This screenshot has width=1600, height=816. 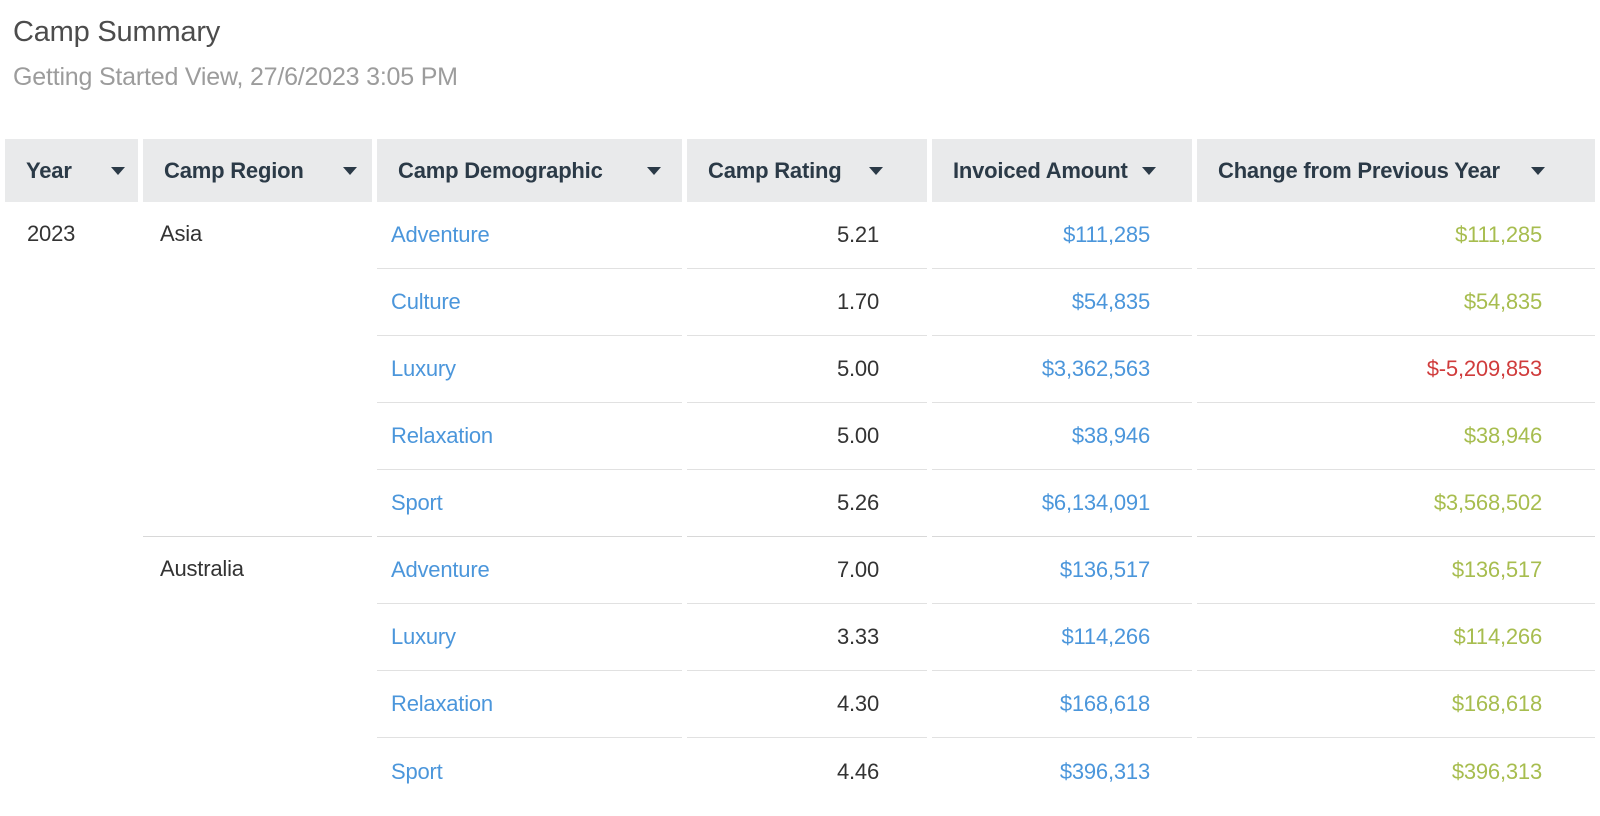 I want to click on rating-value: 4.46, so click(x=857, y=771).